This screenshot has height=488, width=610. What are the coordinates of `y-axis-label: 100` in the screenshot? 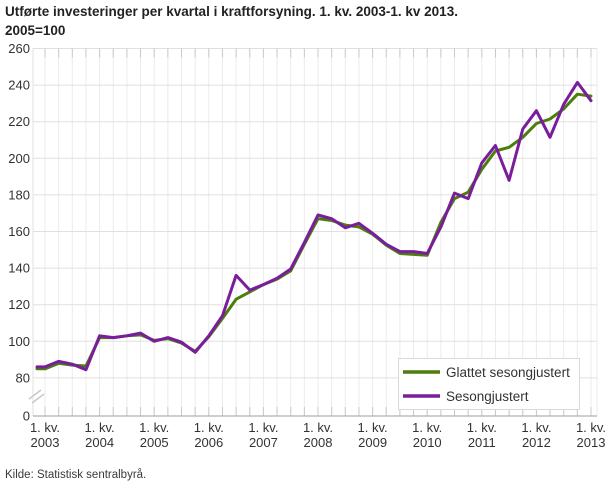 It's located at (19, 341).